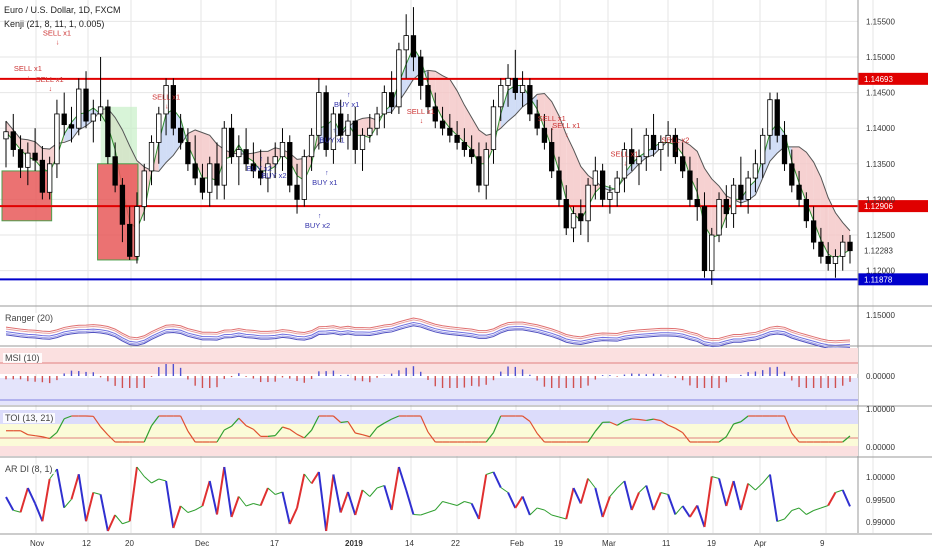 Image resolution: width=932 pixels, height=552 pixels. Describe the element at coordinates (880, 57) in the screenshot. I see `y-tick-label: 1.15000` at that location.